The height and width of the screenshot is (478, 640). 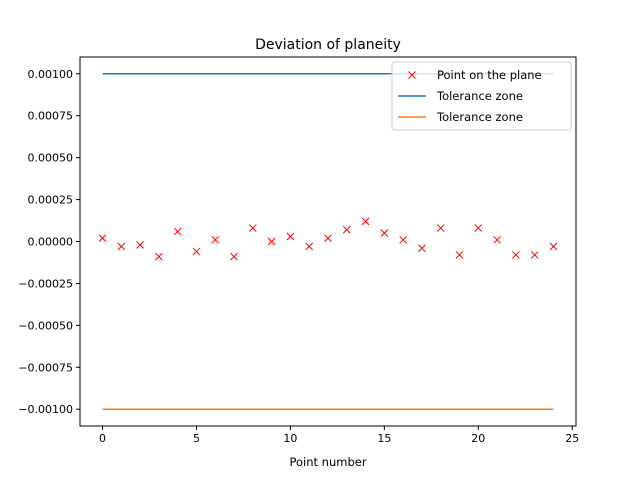 I want to click on legend-box, so click(x=481, y=96).